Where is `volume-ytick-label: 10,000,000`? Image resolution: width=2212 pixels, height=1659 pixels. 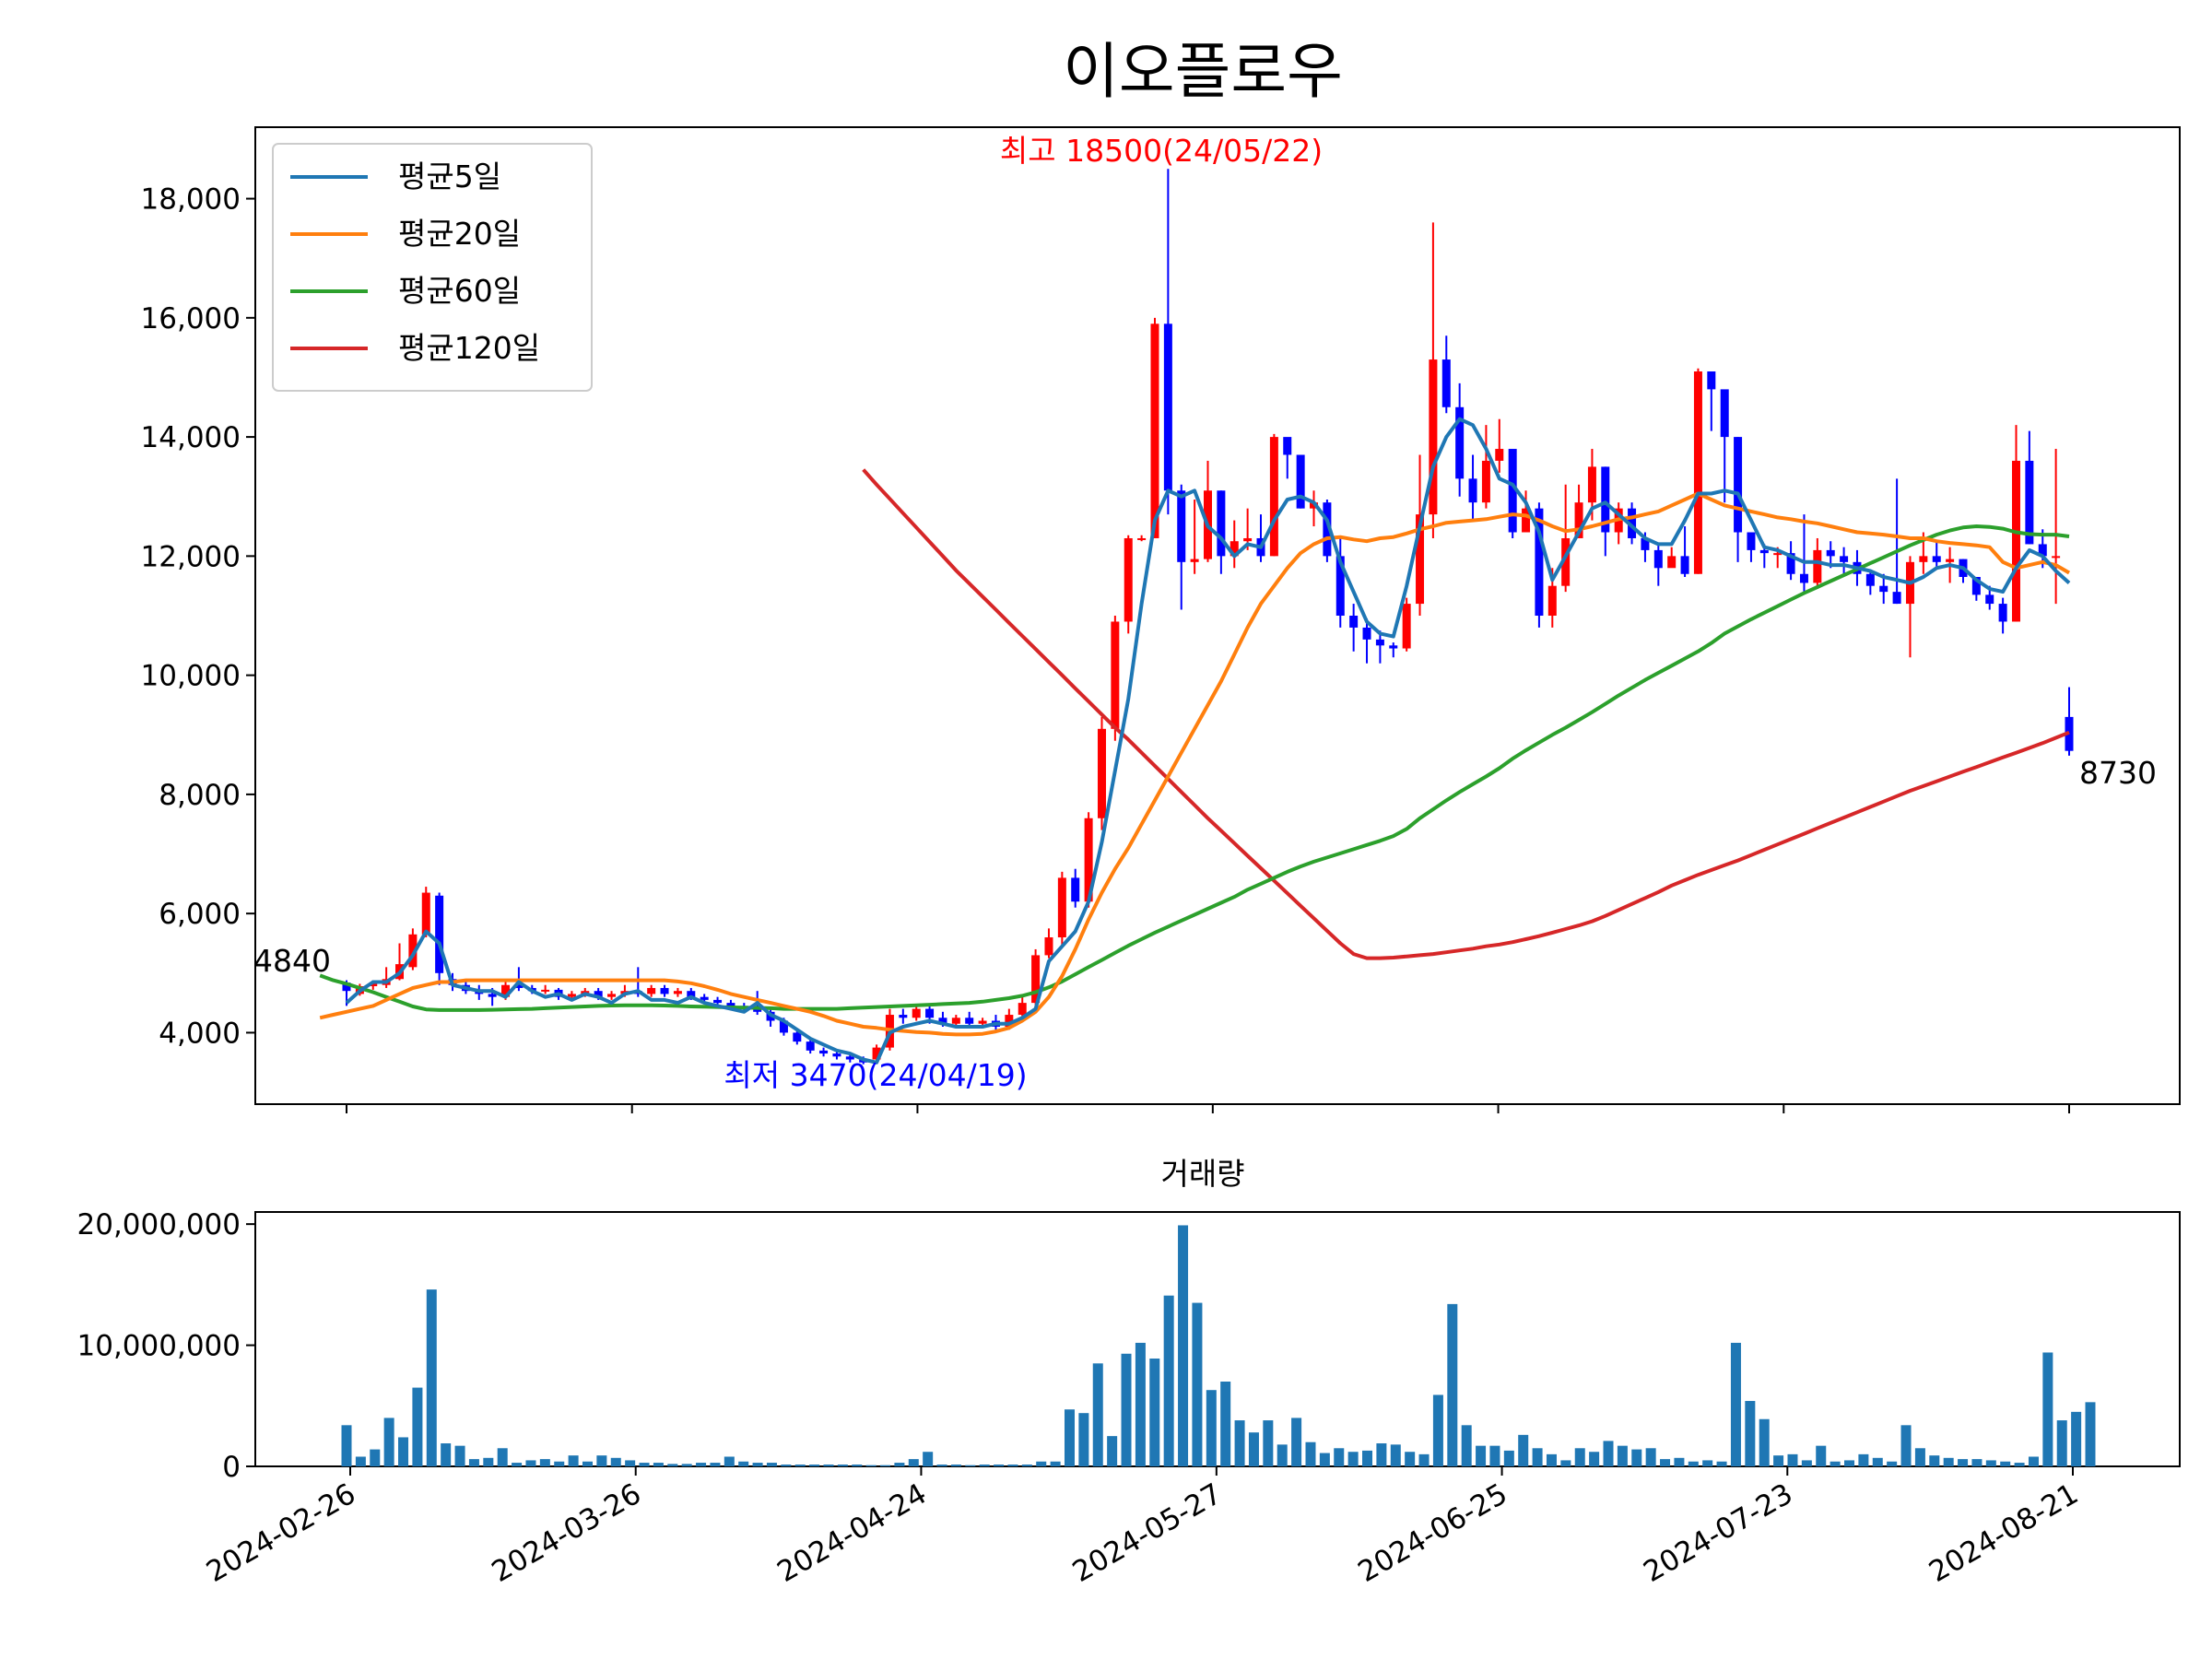 volume-ytick-label: 10,000,000 is located at coordinates (159, 1346).